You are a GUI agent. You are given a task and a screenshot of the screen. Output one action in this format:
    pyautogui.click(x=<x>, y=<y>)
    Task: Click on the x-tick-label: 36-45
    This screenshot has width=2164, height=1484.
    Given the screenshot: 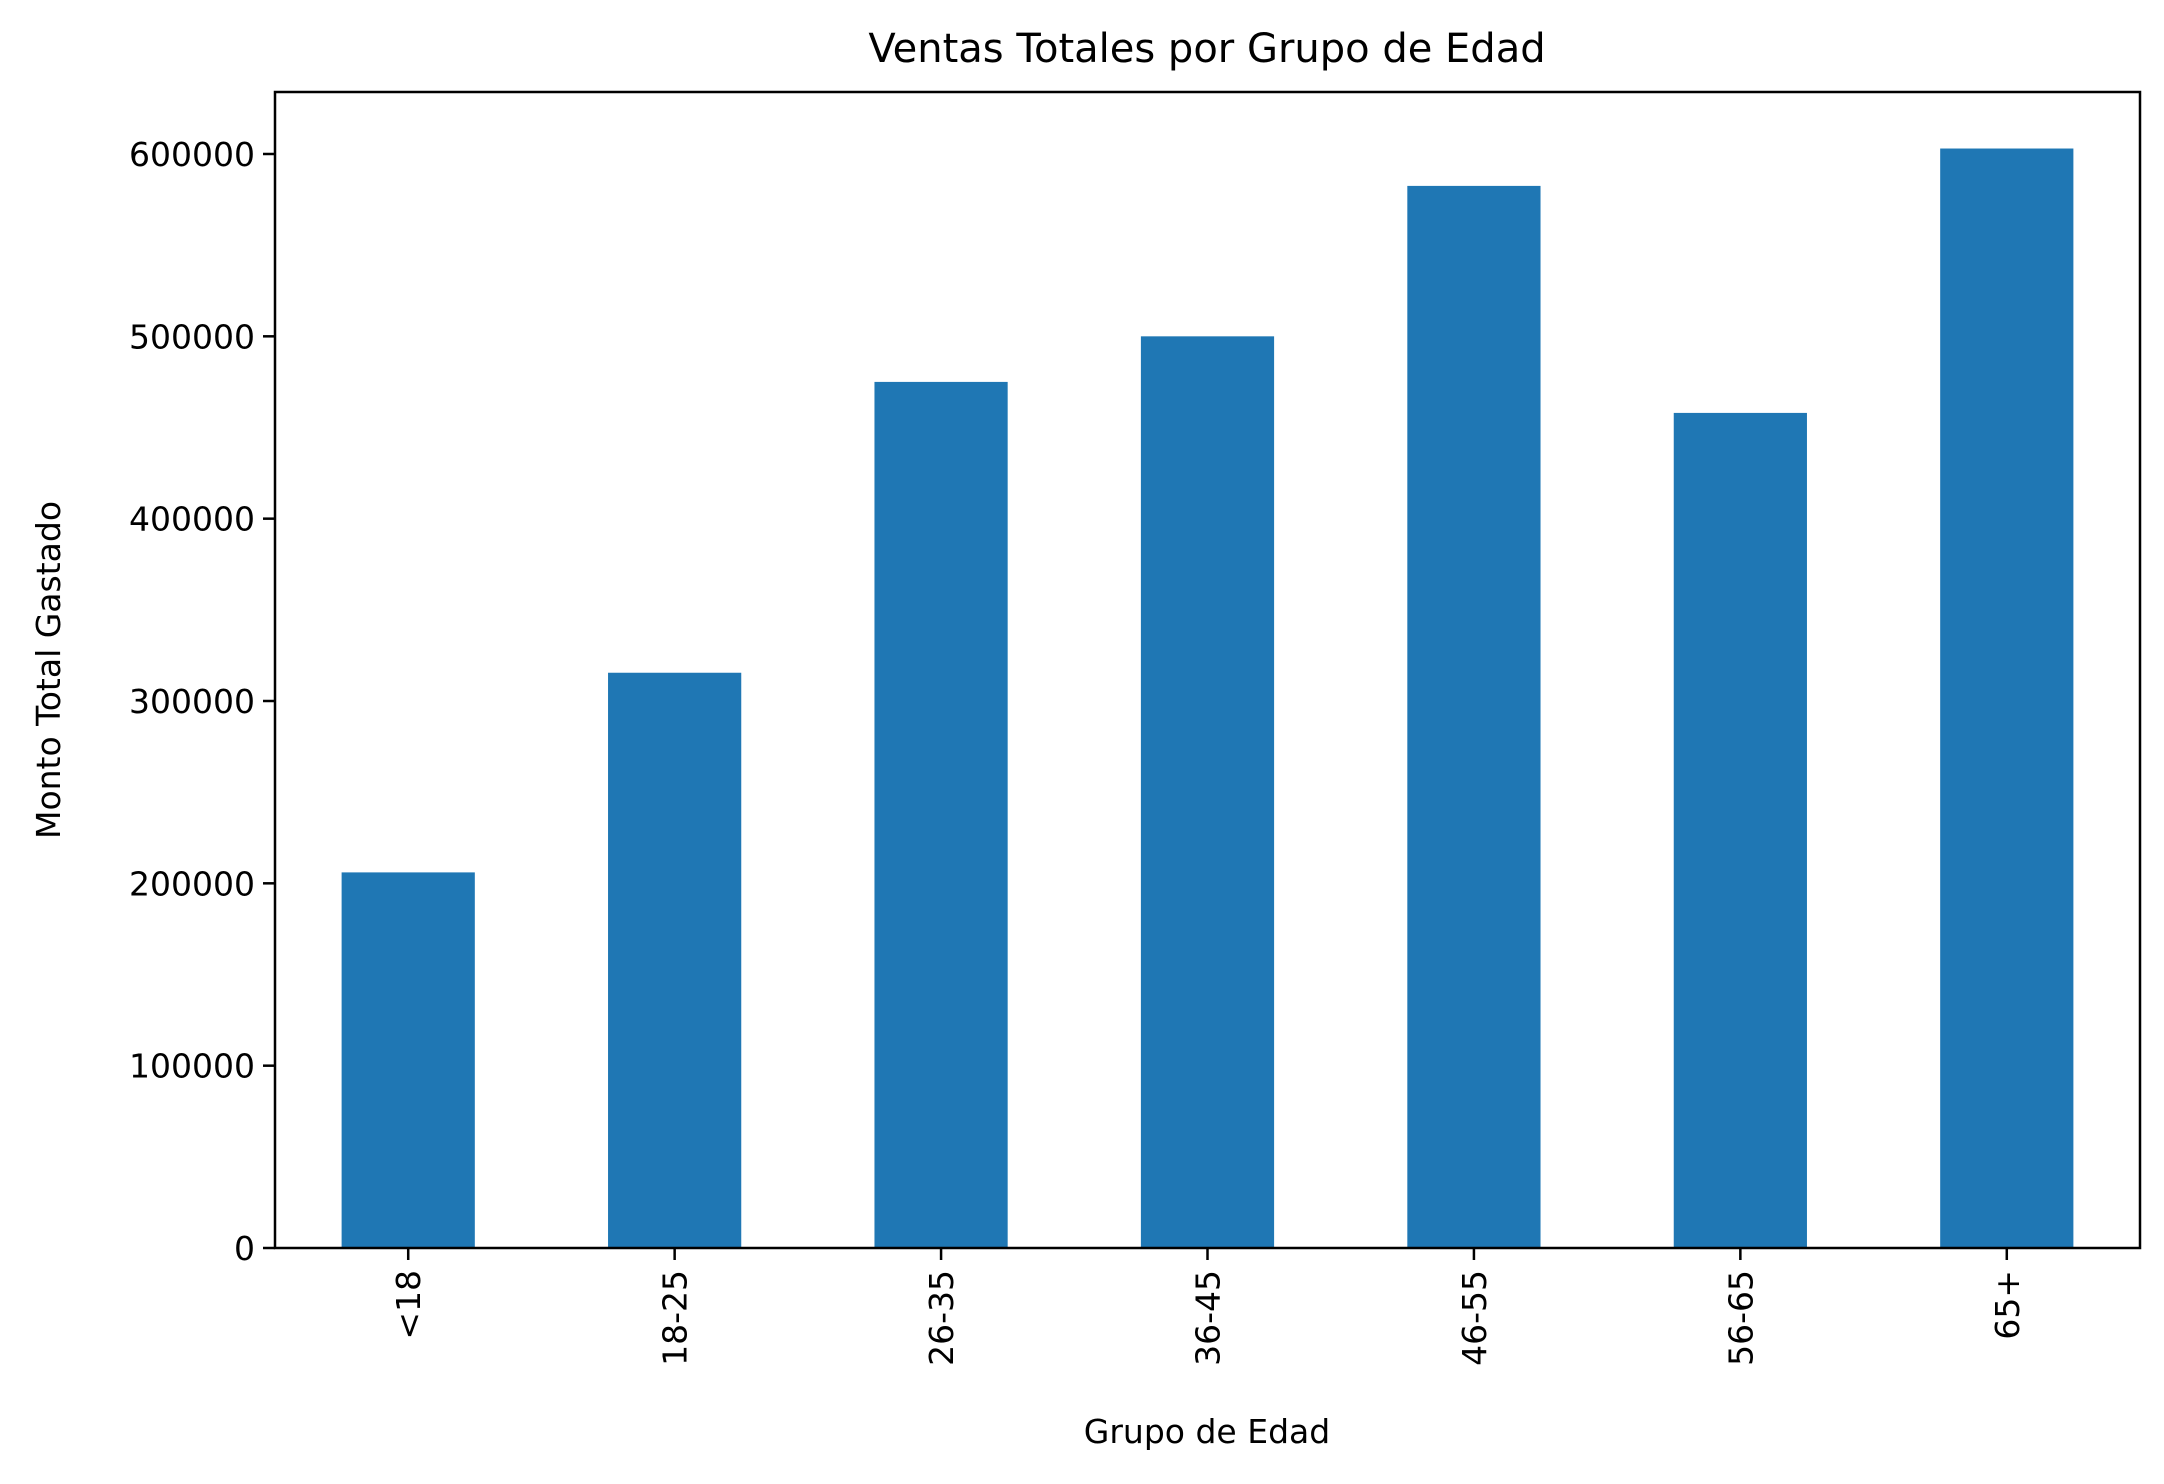 What is the action you would take?
    pyautogui.click(x=1208, y=1318)
    